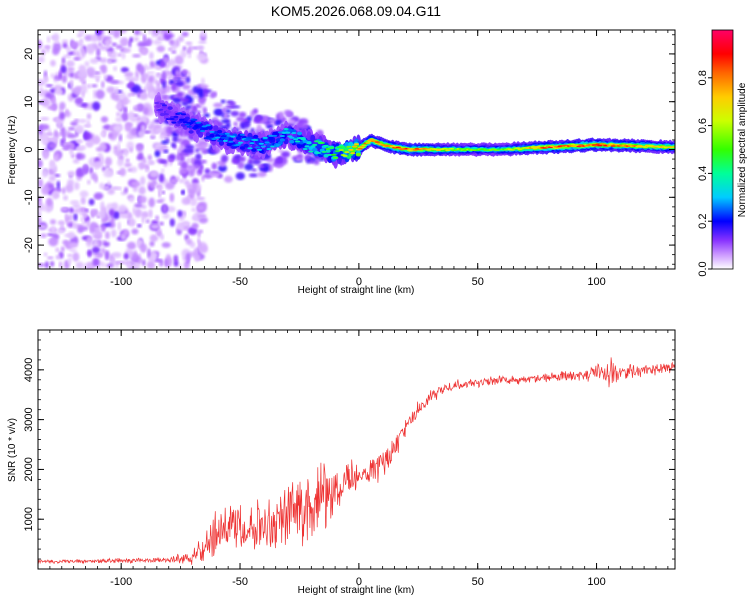  I want to click on heatmap-y-axis-label: Frequency (Hz), so click(12, 150).